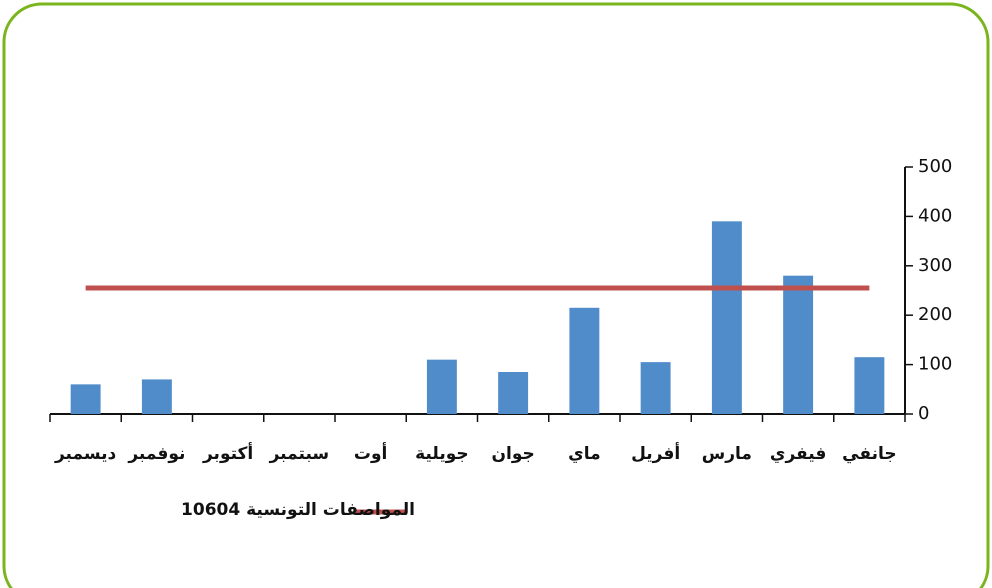 Image resolution: width=992 pixels, height=588 pixels. Describe the element at coordinates (935, 215) in the screenshot. I see `y-tick-label: 400` at that location.